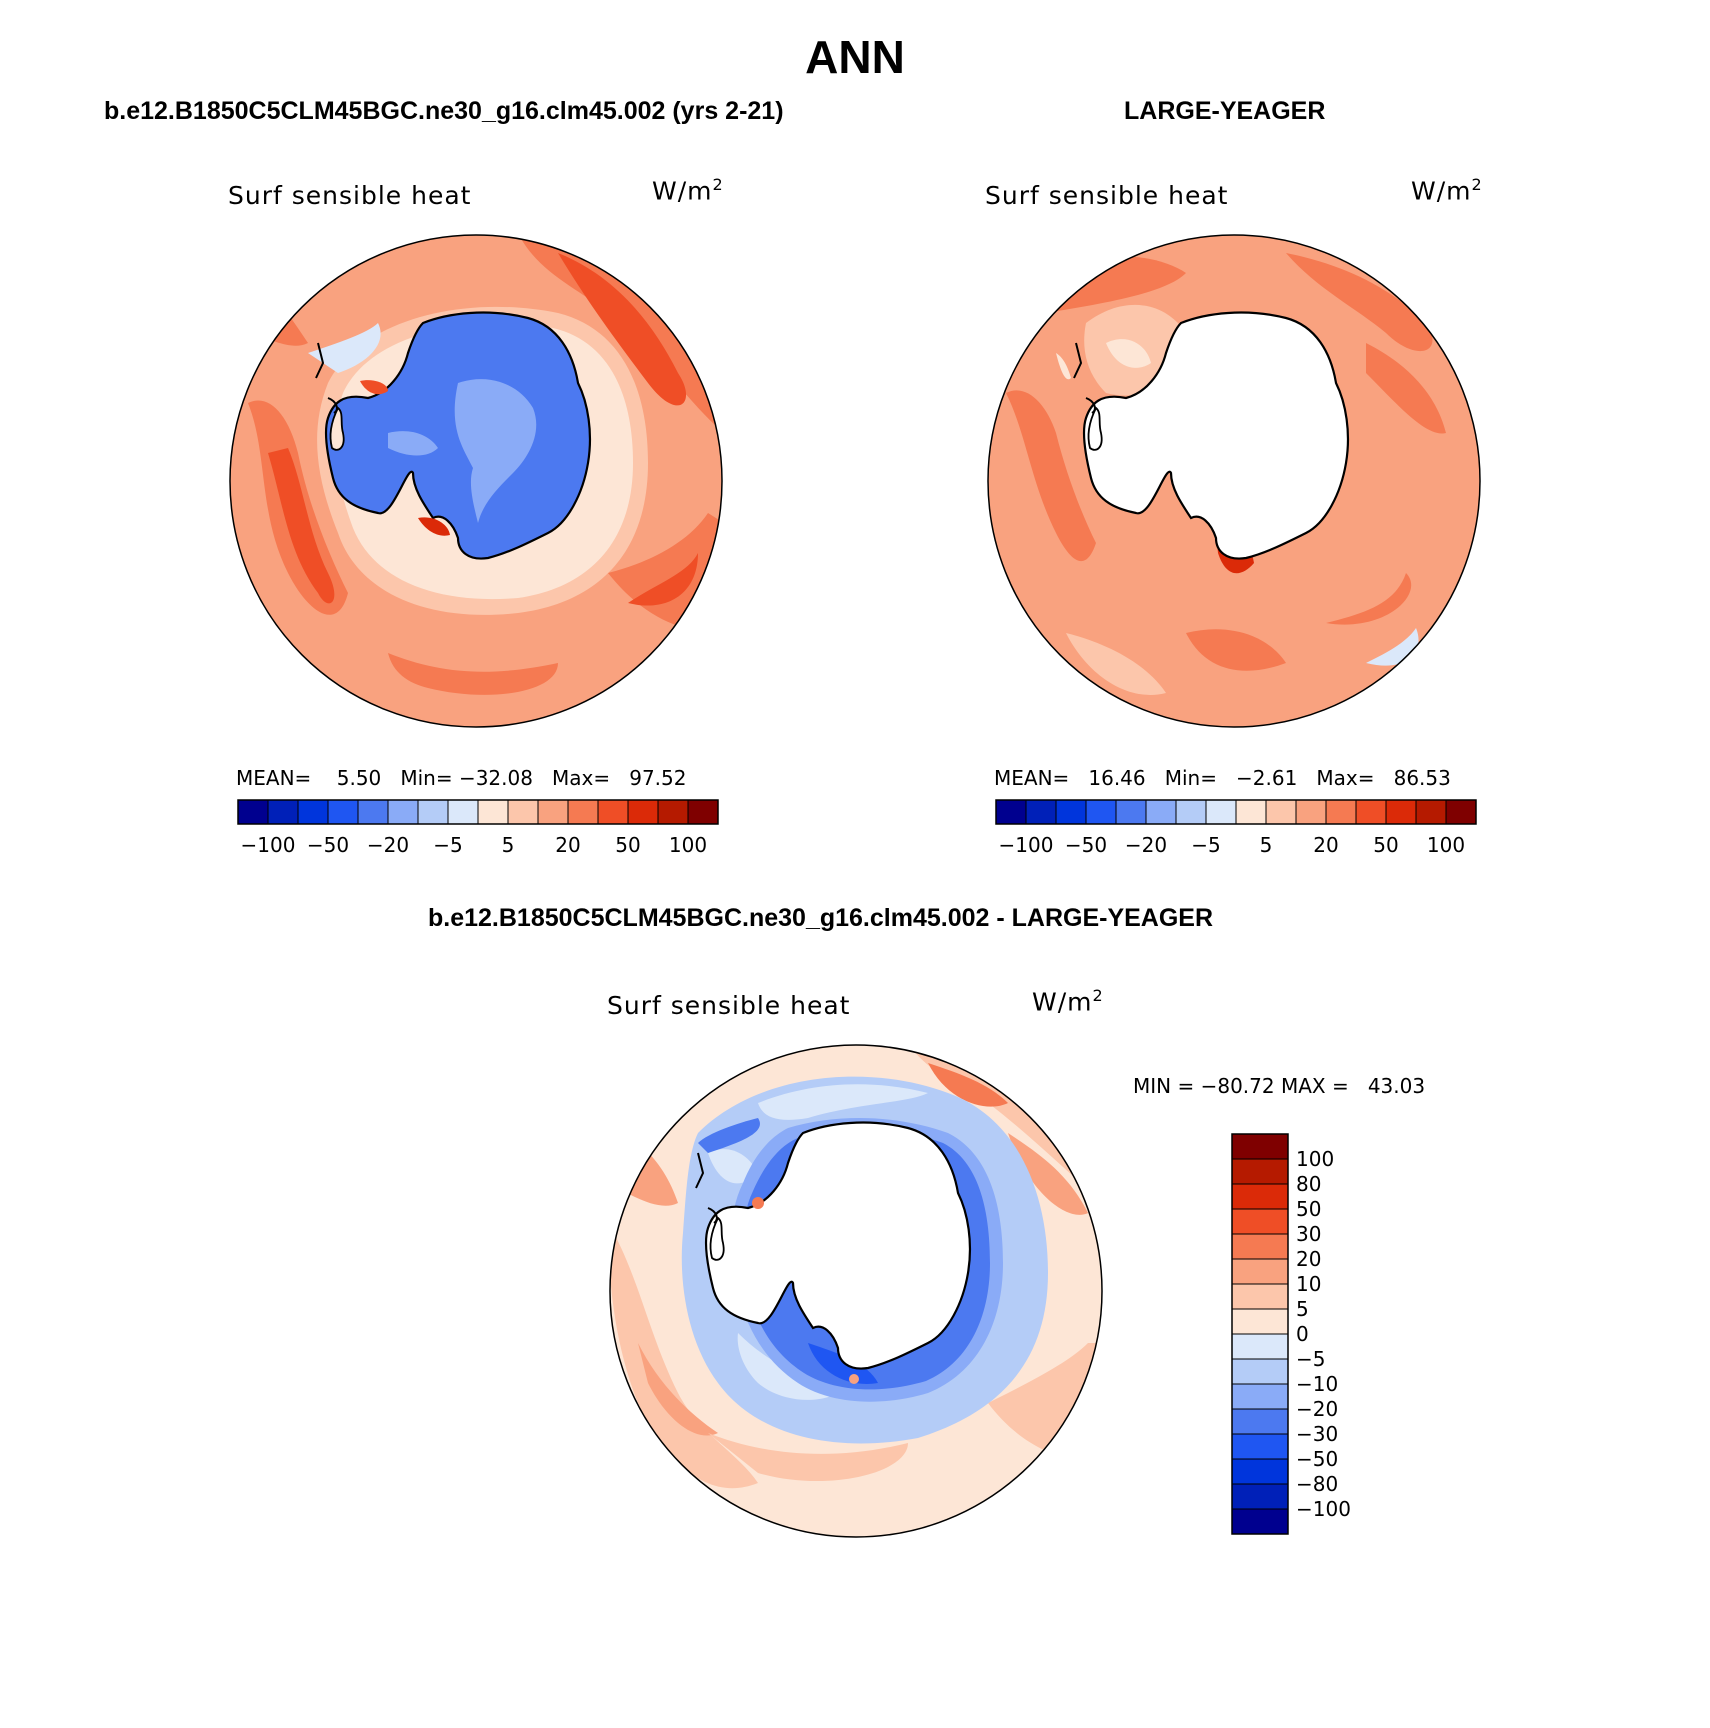  I want to click on panel3-units-label: W/m2, so click(1068, 1001).